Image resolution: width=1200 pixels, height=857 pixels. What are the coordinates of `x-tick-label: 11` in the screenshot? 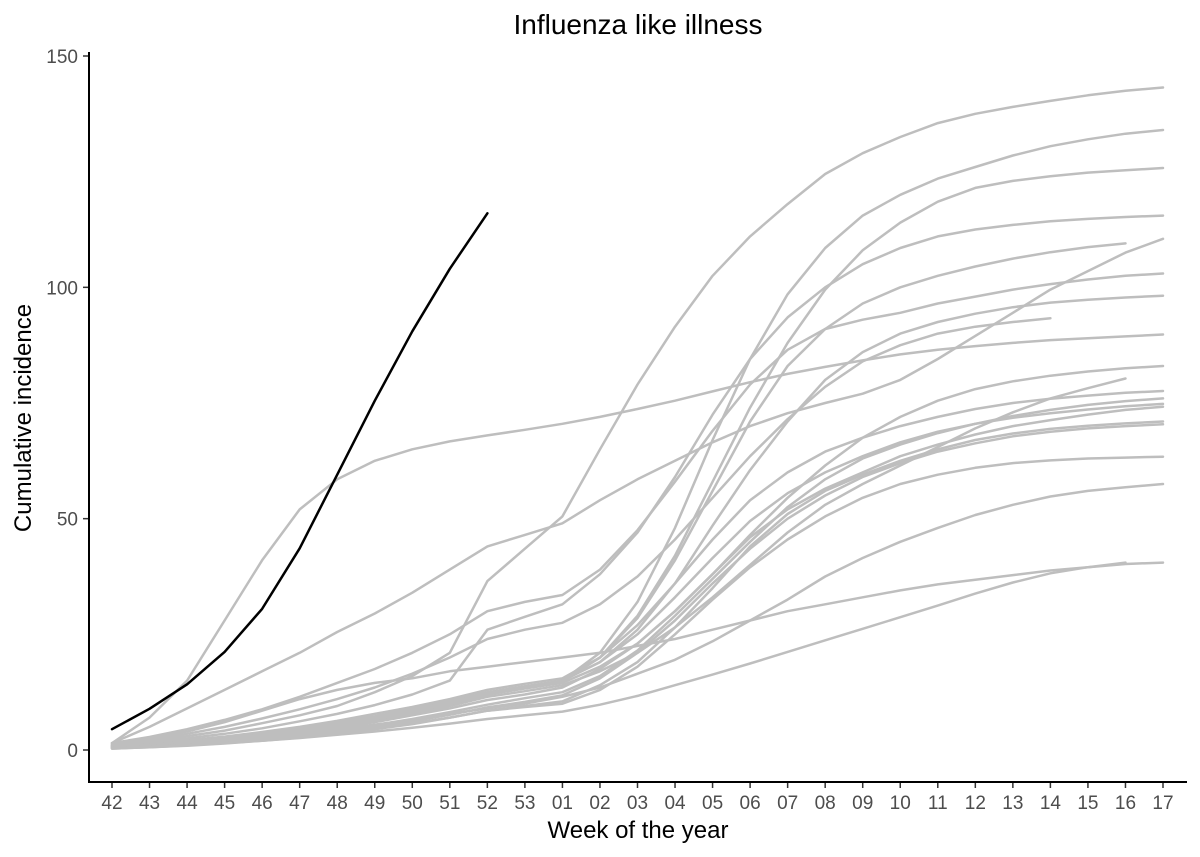 It's located at (938, 803).